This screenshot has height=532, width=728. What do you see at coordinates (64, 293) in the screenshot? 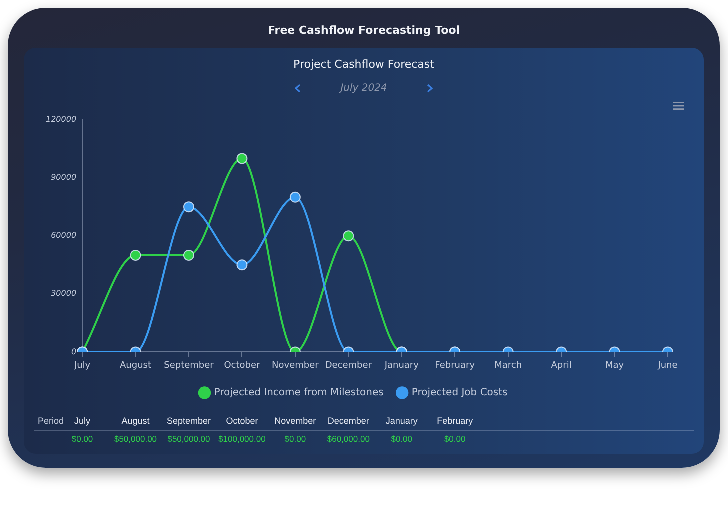
I see `y-tick-label: 30000` at bounding box center [64, 293].